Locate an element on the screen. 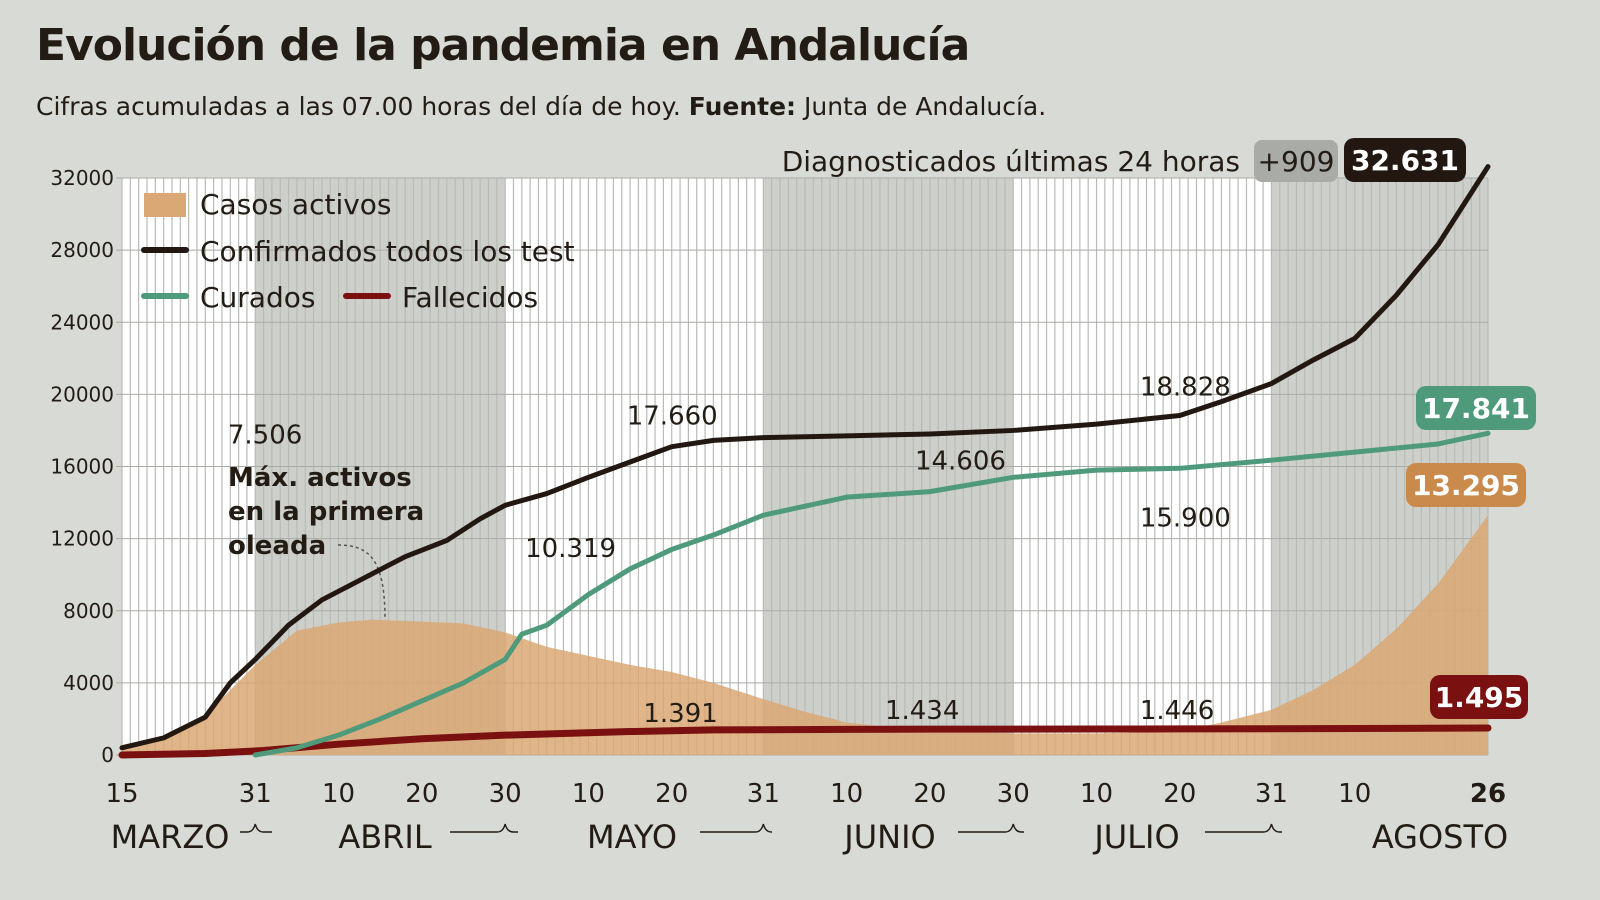 The height and width of the screenshot is (900, 1600). source-text: Junta de Andalucía. is located at coordinates (925, 106).